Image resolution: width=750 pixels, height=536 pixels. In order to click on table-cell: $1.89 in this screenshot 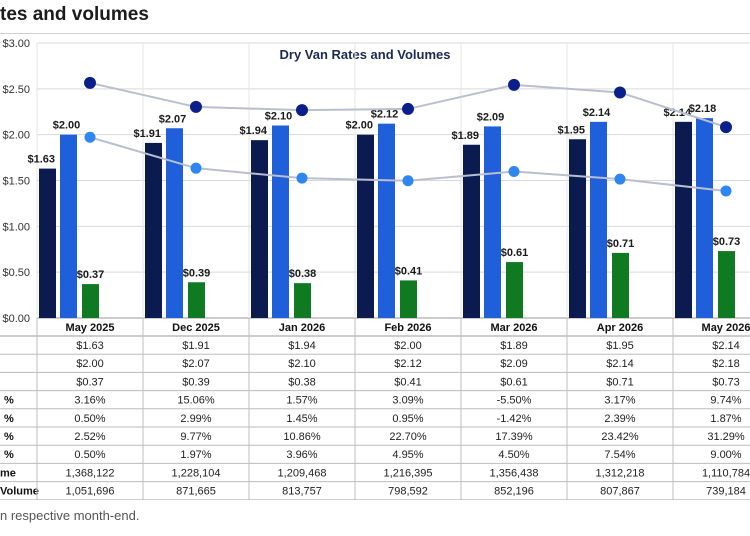, I will do `click(514, 346)`.